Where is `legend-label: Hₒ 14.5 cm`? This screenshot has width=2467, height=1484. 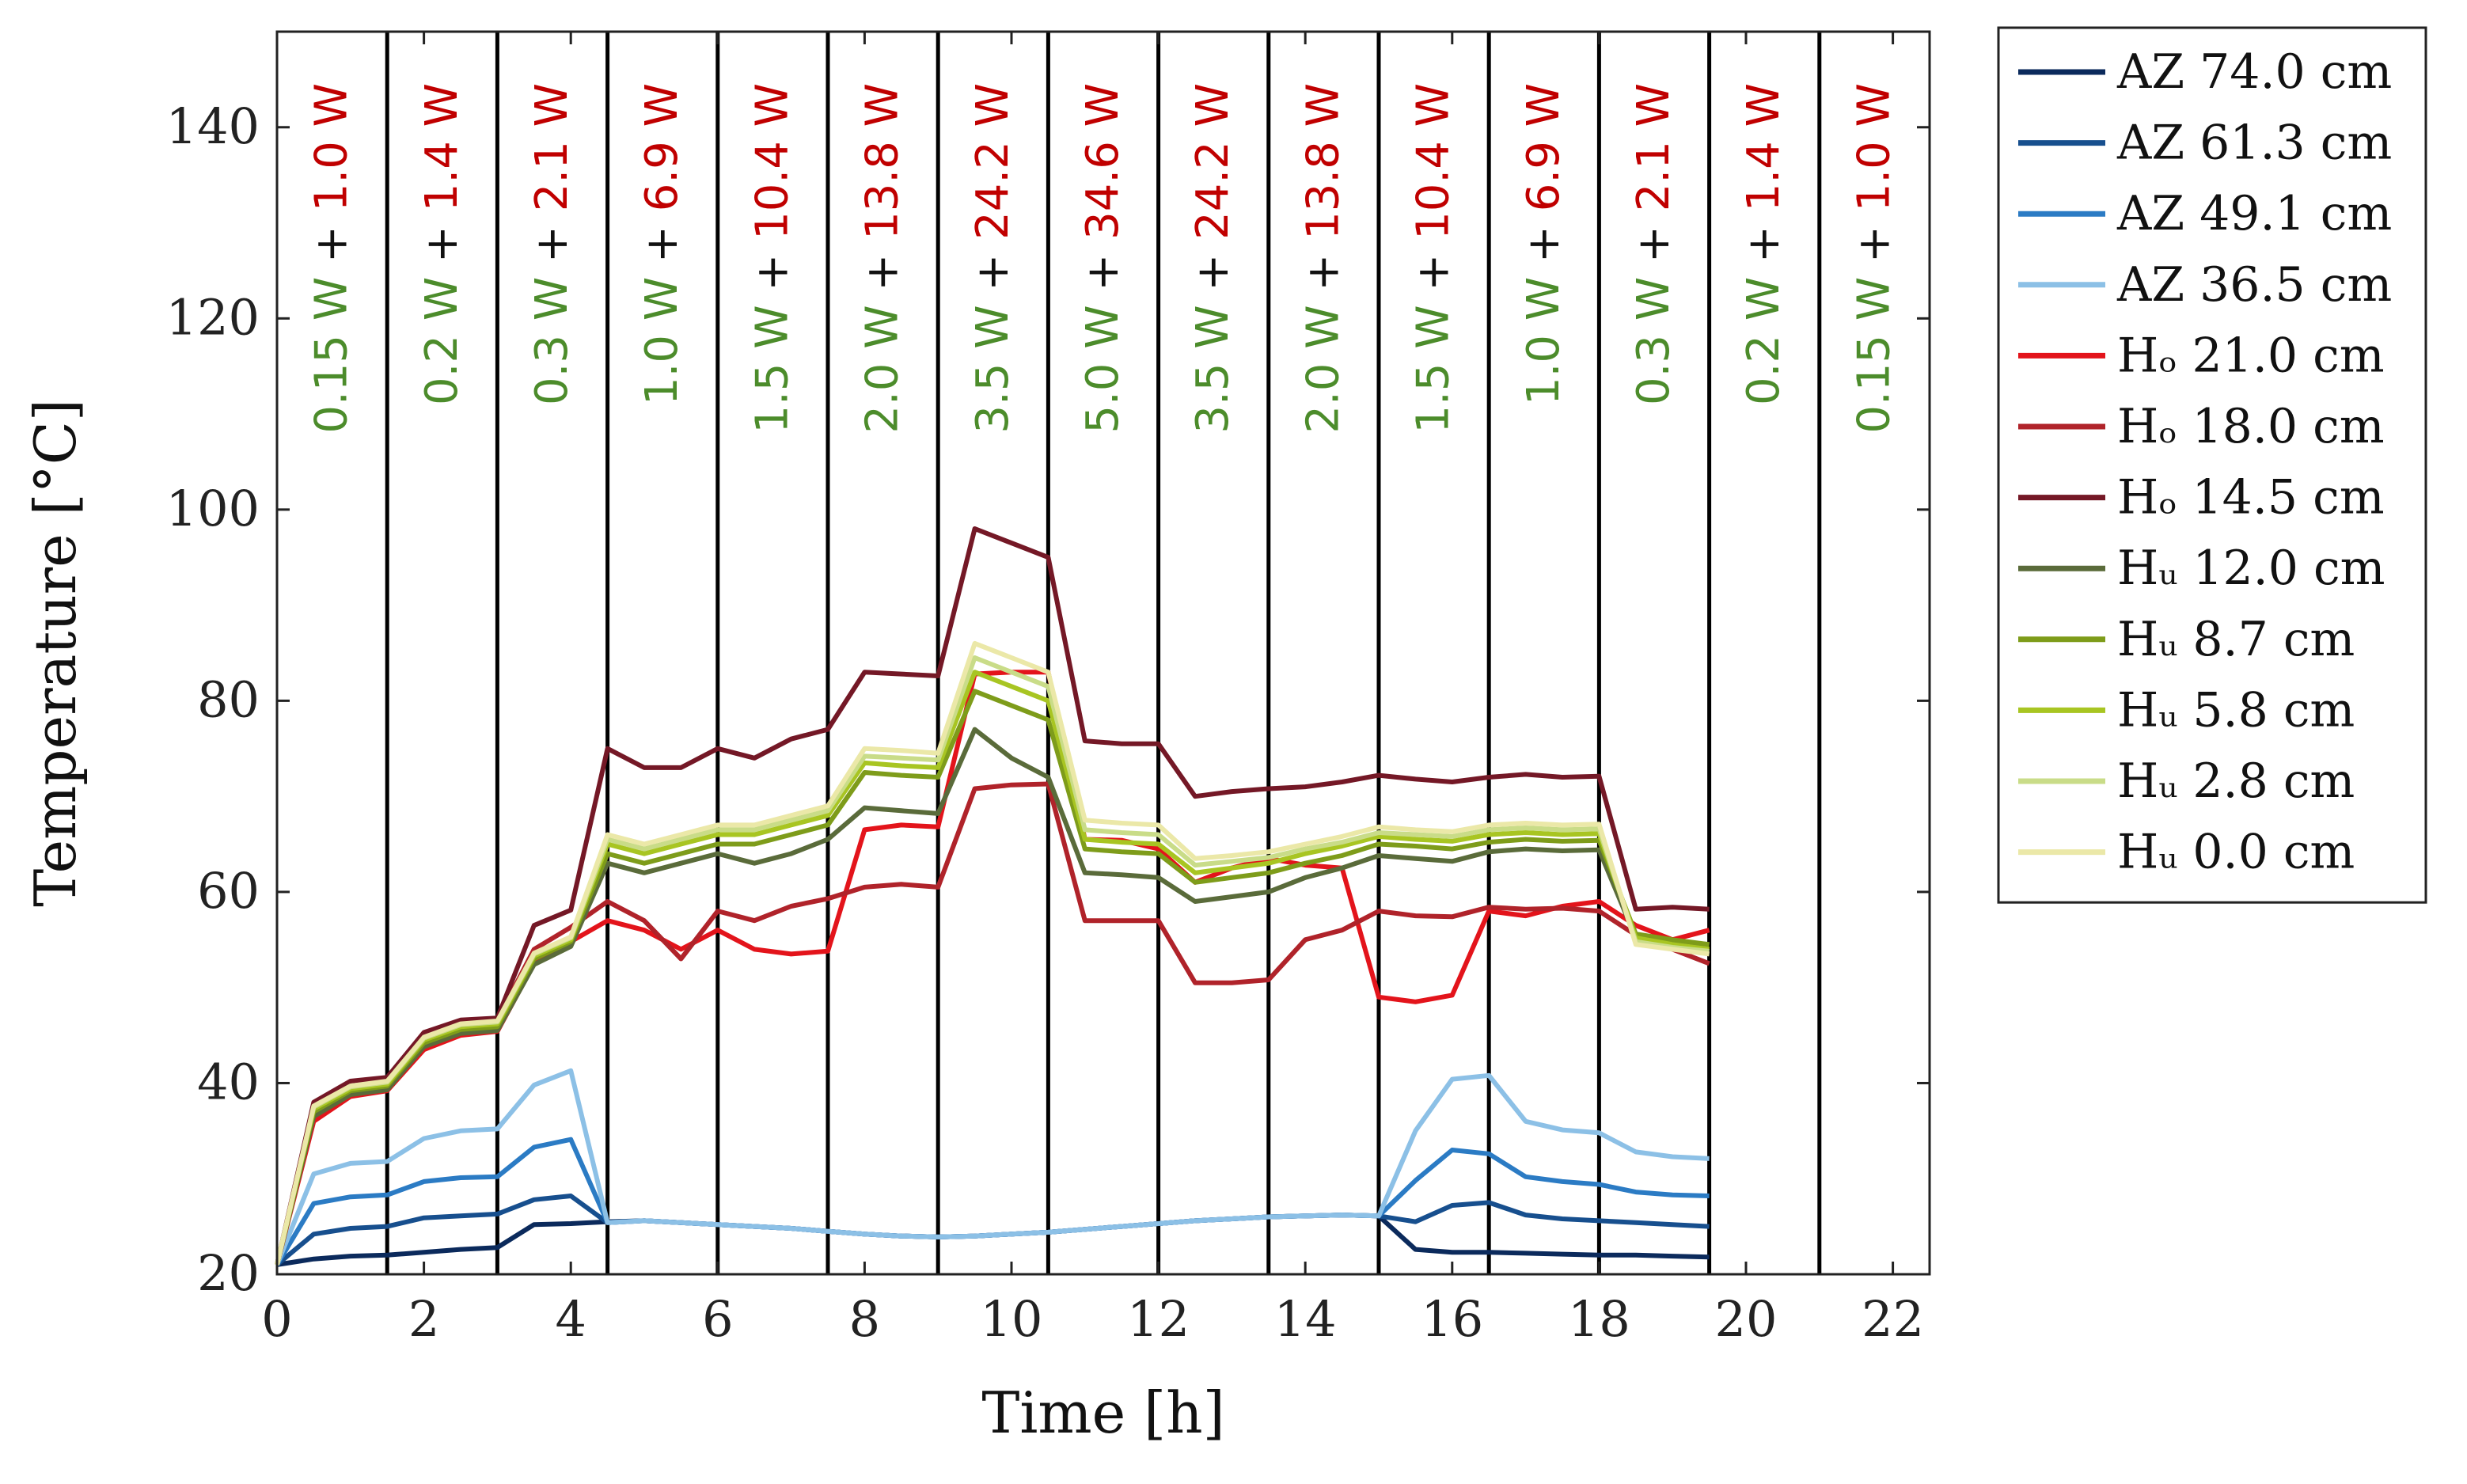 legend-label: Hₒ 14.5 cm is located at coordinates (2251, 498).